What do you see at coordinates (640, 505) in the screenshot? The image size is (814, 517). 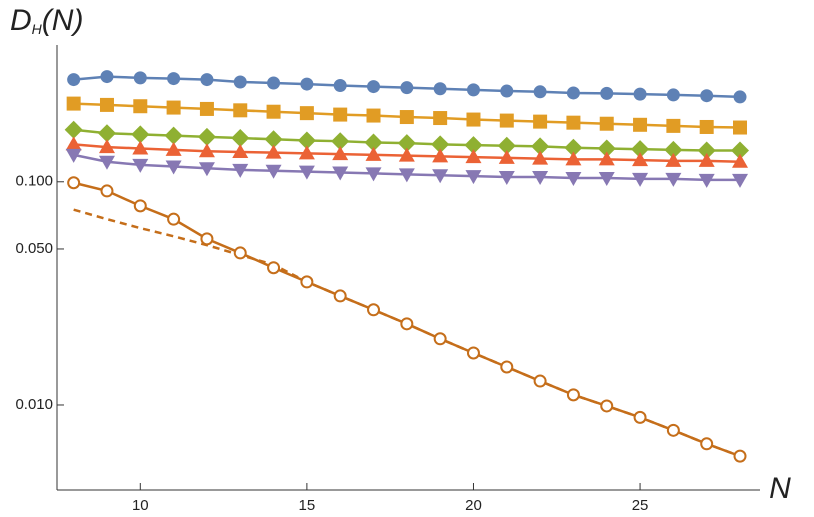 I see `x-tick-label: 25` at bounding box center [640, 505].